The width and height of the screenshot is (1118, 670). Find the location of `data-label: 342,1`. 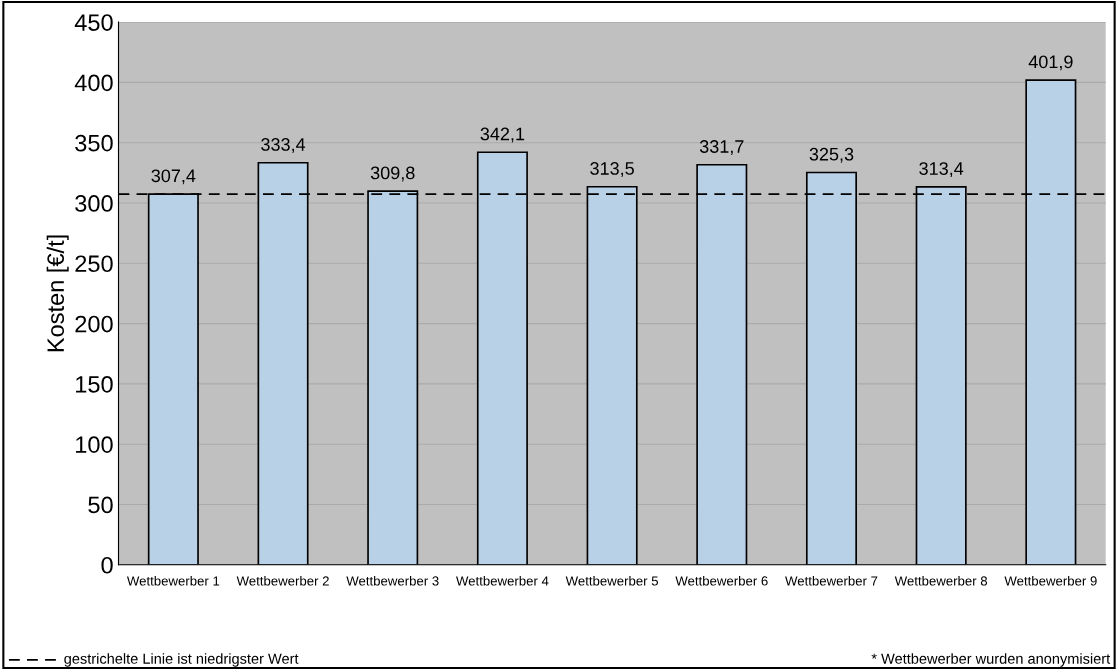

data-label: 342,1 is located at coordinates (502, 135).